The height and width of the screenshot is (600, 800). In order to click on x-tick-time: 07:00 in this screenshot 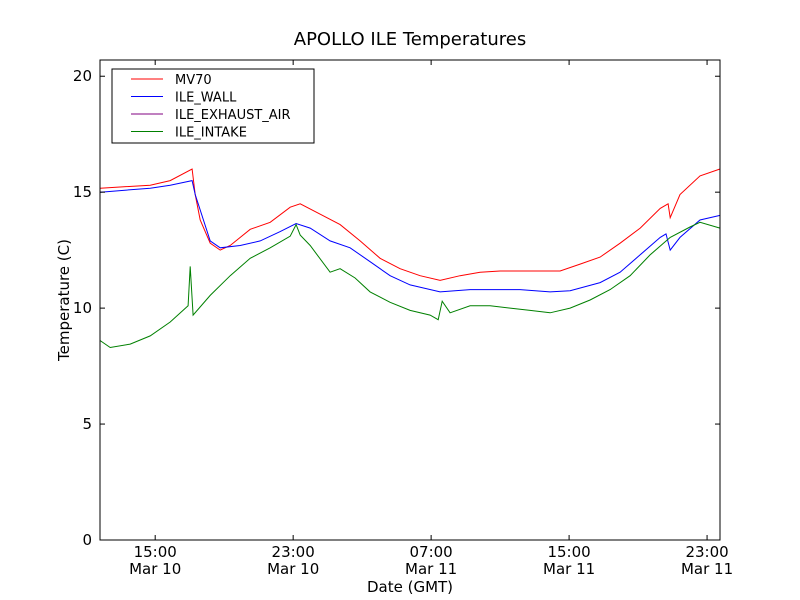, I will do `click(431, 552)`.